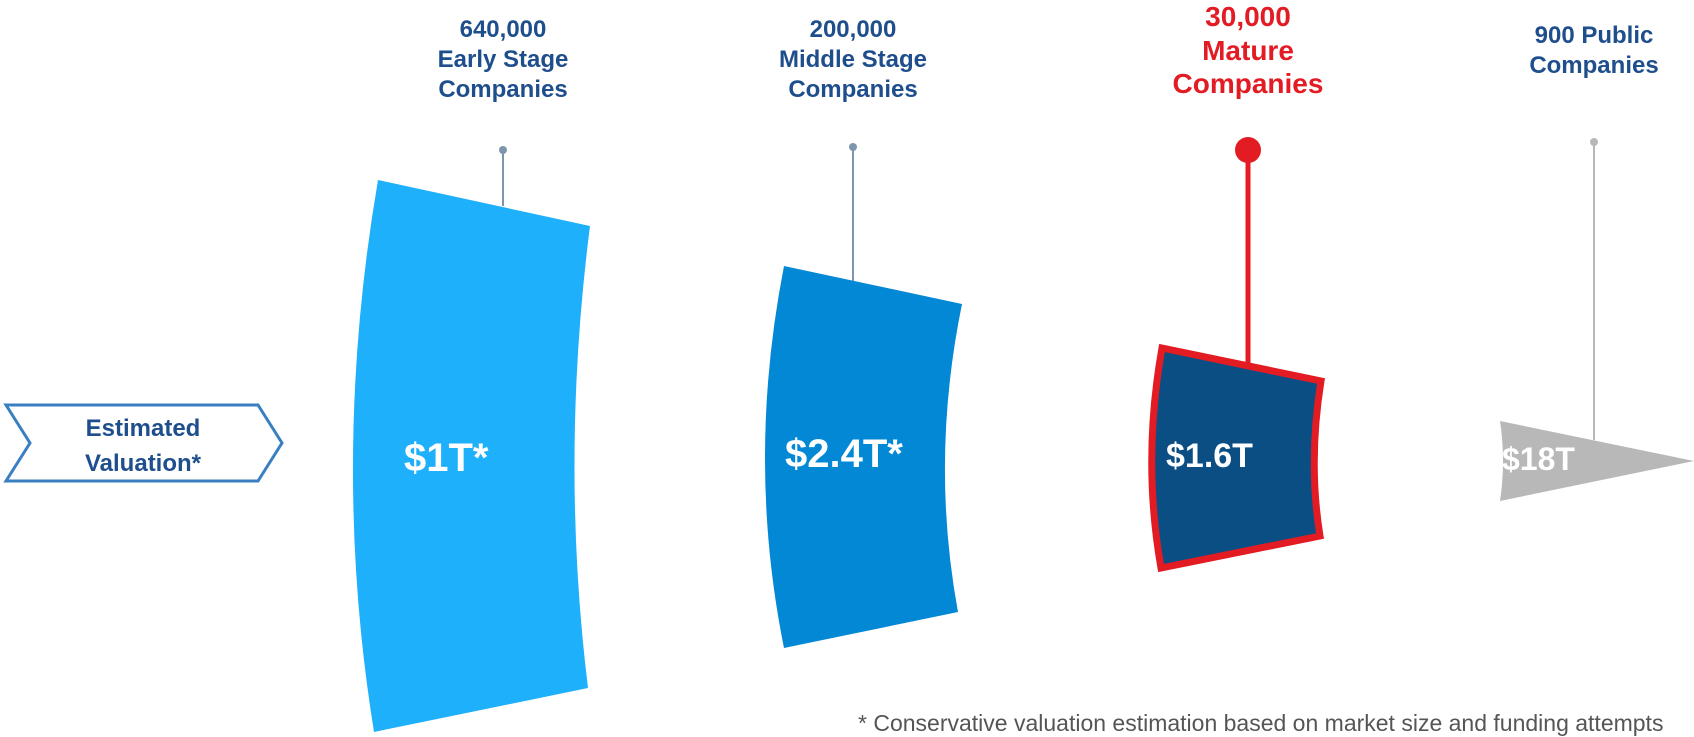 Image resolution: width=1694 pixels, height=737 pixels. Describe the element at coordinates (1209, 456) in the screenshot. I see `mature-value: $1.6T` at that location.